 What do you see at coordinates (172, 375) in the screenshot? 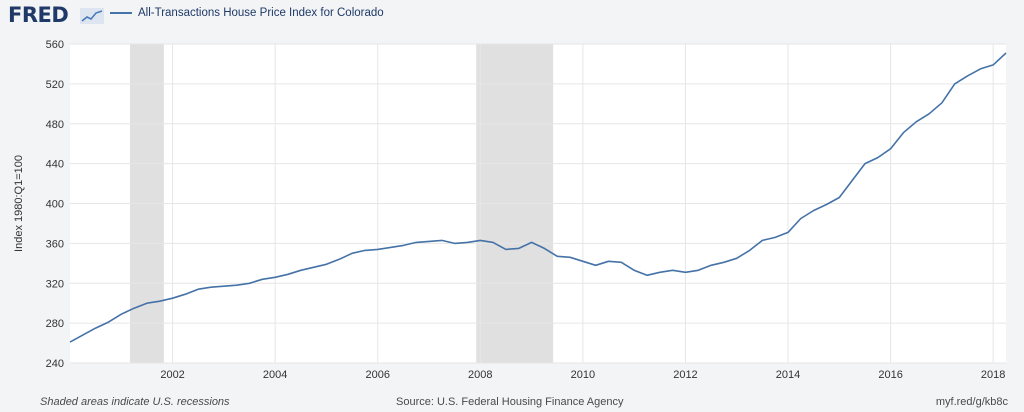
I see `x-tick-label: 2002` at bounding box center [172, 375].